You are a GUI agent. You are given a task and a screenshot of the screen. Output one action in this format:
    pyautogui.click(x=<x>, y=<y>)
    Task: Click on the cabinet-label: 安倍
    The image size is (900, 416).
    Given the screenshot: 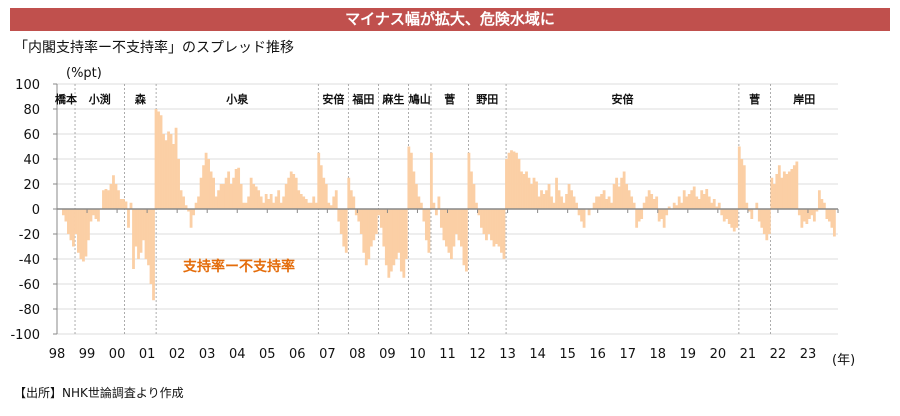 What is the action you would take?
    pyautogui.click(x=333, y=99)
    